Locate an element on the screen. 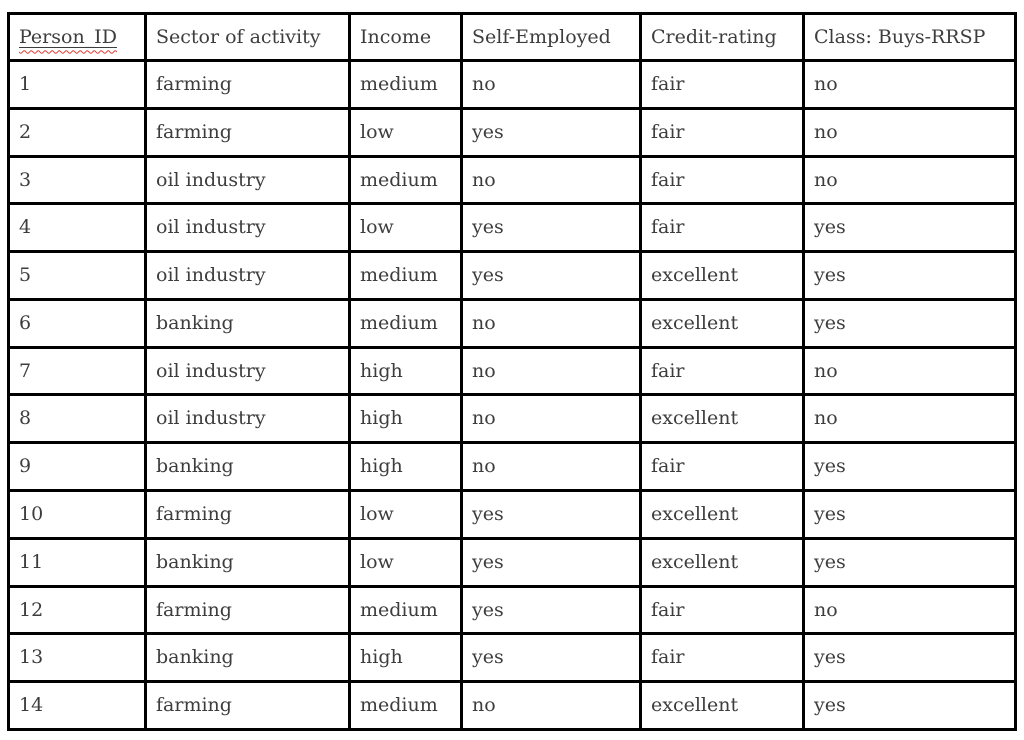 The width and height of the screenshot is (1024, 740). table-row: 14 farming medium no excellent yes is located at coordinates (512, 705).